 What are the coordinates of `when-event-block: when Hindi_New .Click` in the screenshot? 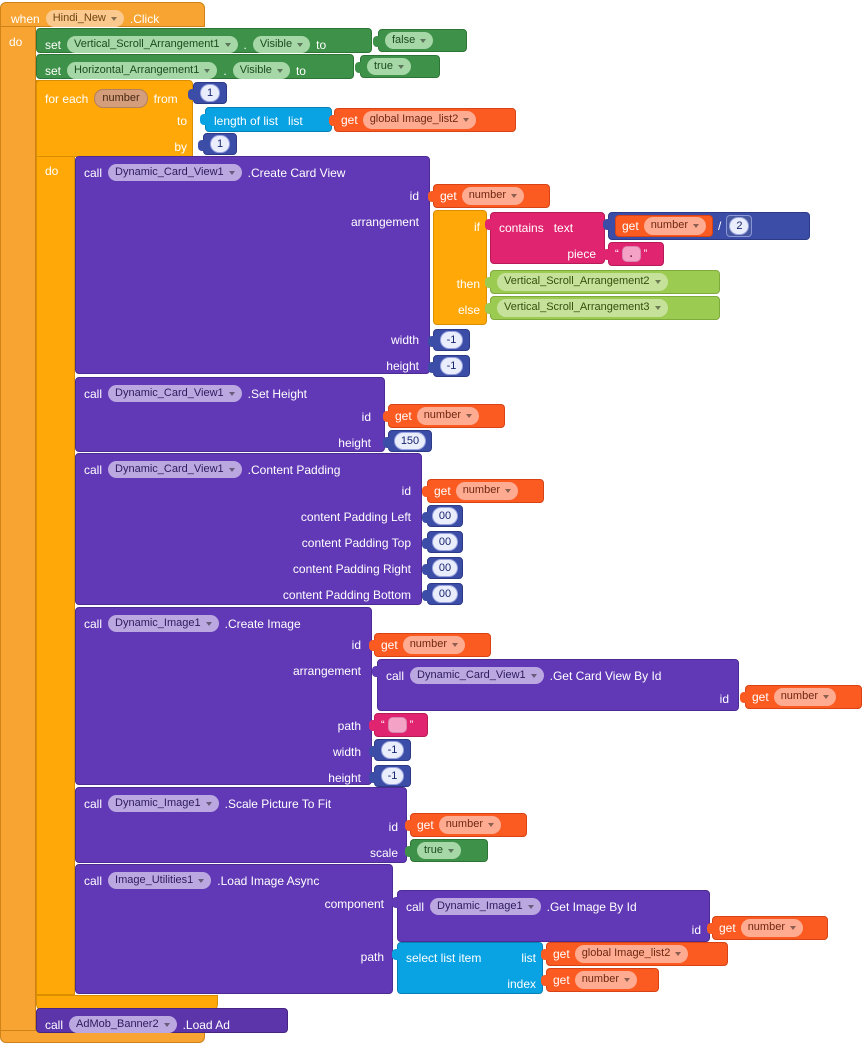 It's located at (102, 15).